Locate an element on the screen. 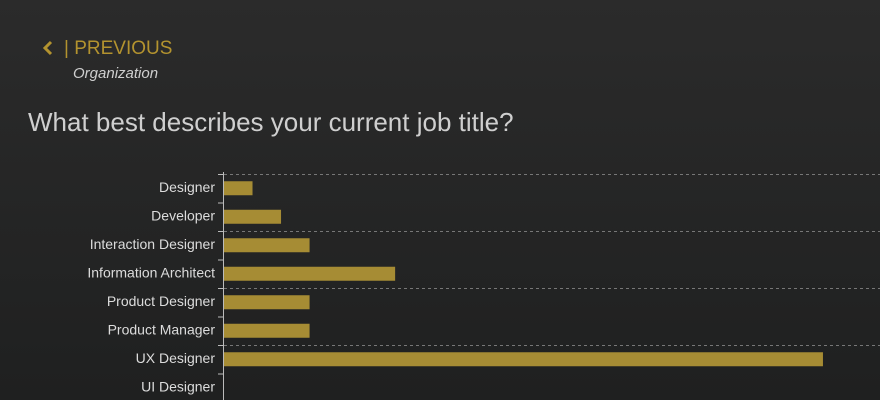  section-name: Organization is located at coordinates (115, 73).